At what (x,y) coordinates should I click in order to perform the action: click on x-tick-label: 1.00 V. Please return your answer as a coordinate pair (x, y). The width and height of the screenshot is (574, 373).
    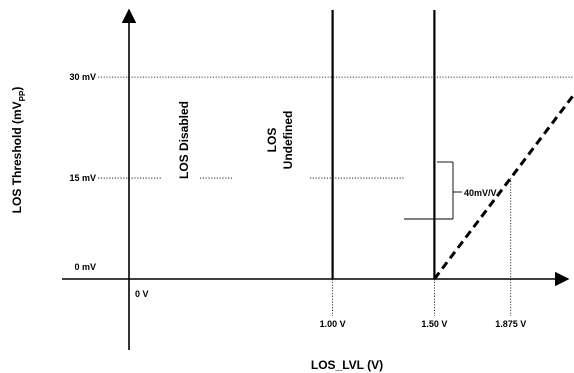
    Looking at the image, I should click on (333, 324).